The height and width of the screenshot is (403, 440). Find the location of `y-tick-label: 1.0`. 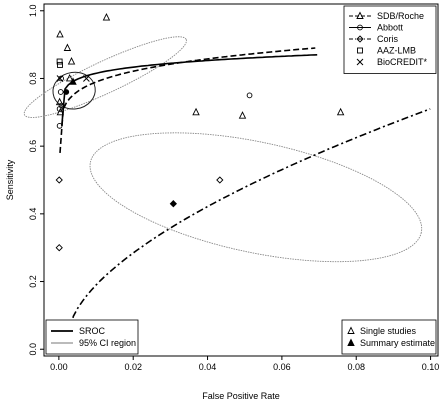

y-tick-label: 1.0 is located at coordinates (33, 11).